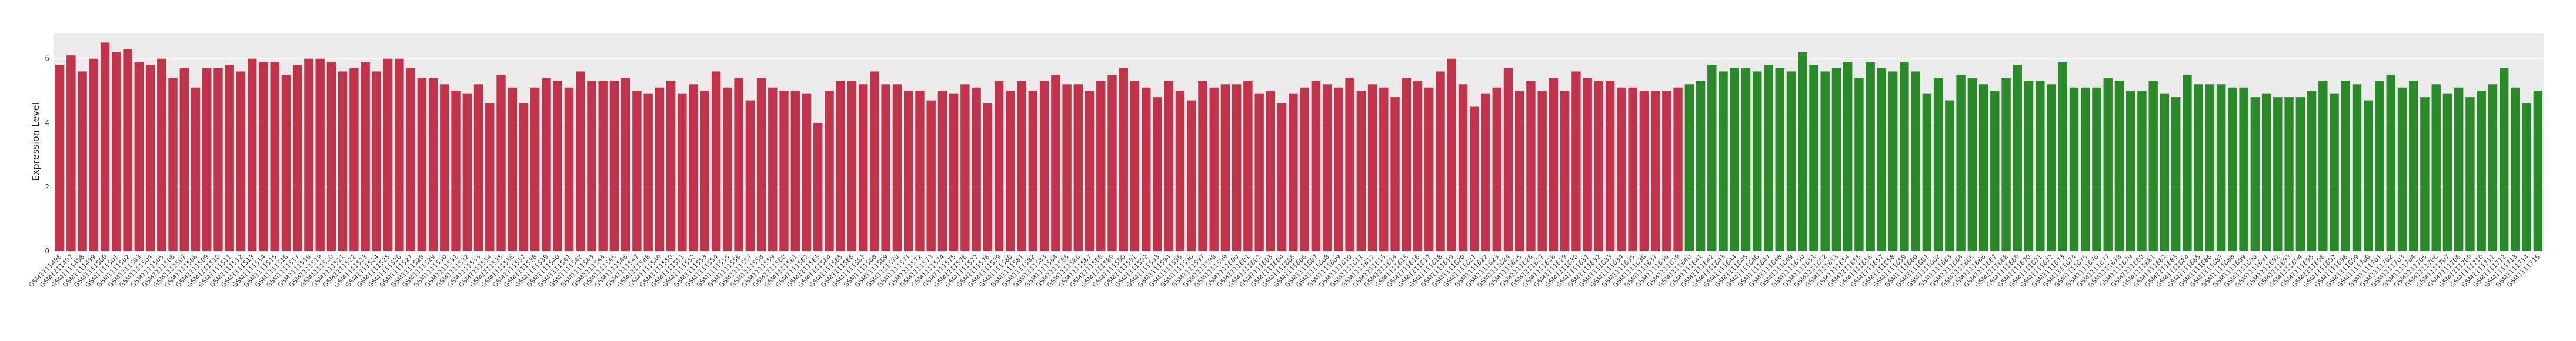 The image size is (2576, 341). I want to click on y-tick-label: 4, so click(47, 123).